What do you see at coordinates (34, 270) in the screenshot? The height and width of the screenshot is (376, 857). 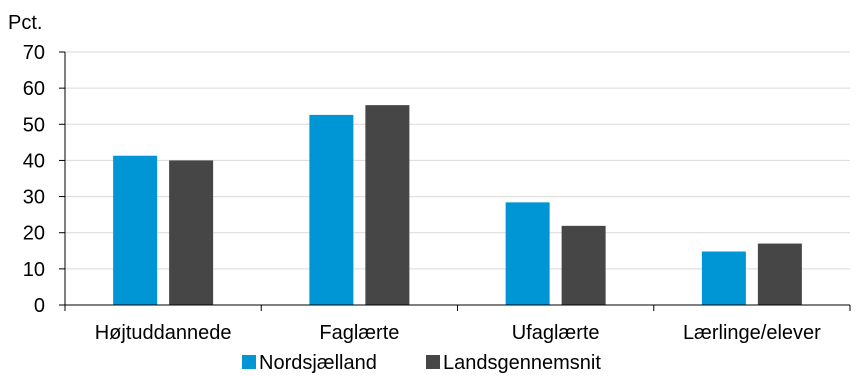 I see `y-tick-label: 10` at bounding box center [34, 270].